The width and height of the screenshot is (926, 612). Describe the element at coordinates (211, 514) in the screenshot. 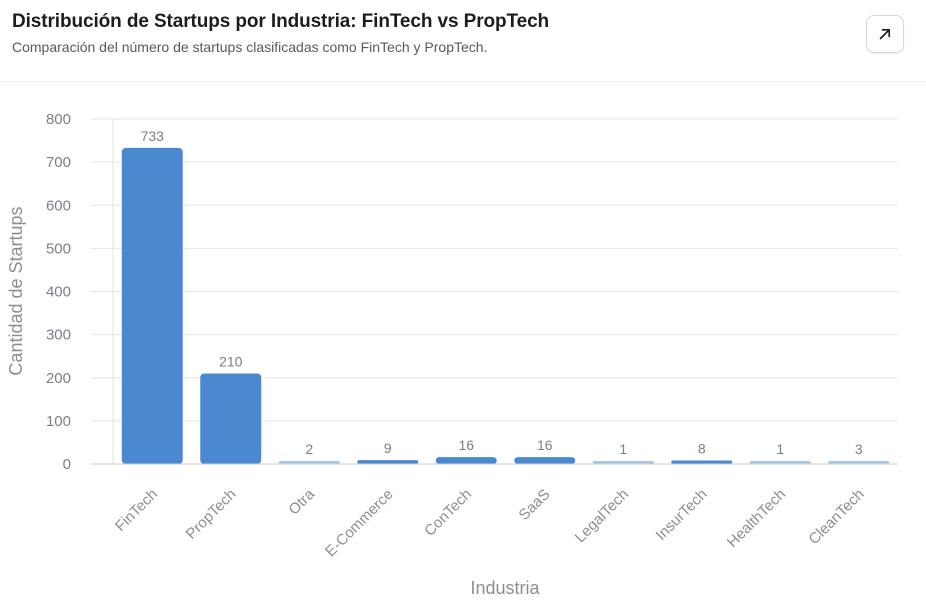

I see `x-tick-label: PropTech` at that location.